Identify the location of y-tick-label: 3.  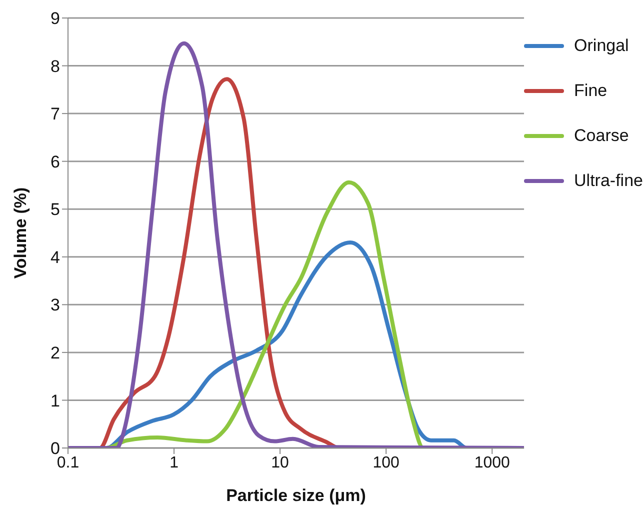
(55, 305).